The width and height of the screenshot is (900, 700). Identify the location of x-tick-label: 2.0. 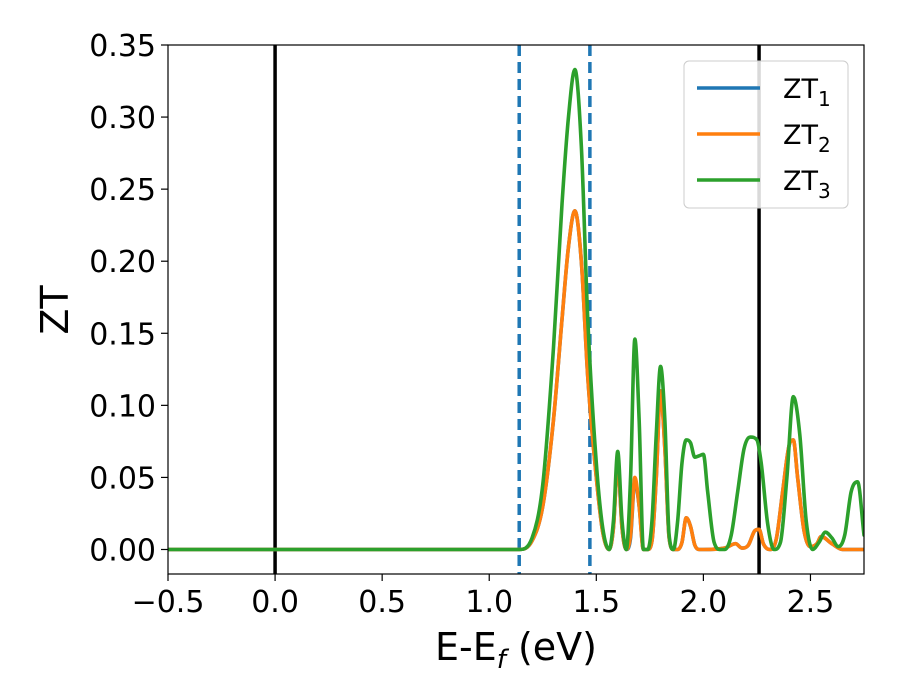
(704, 602).